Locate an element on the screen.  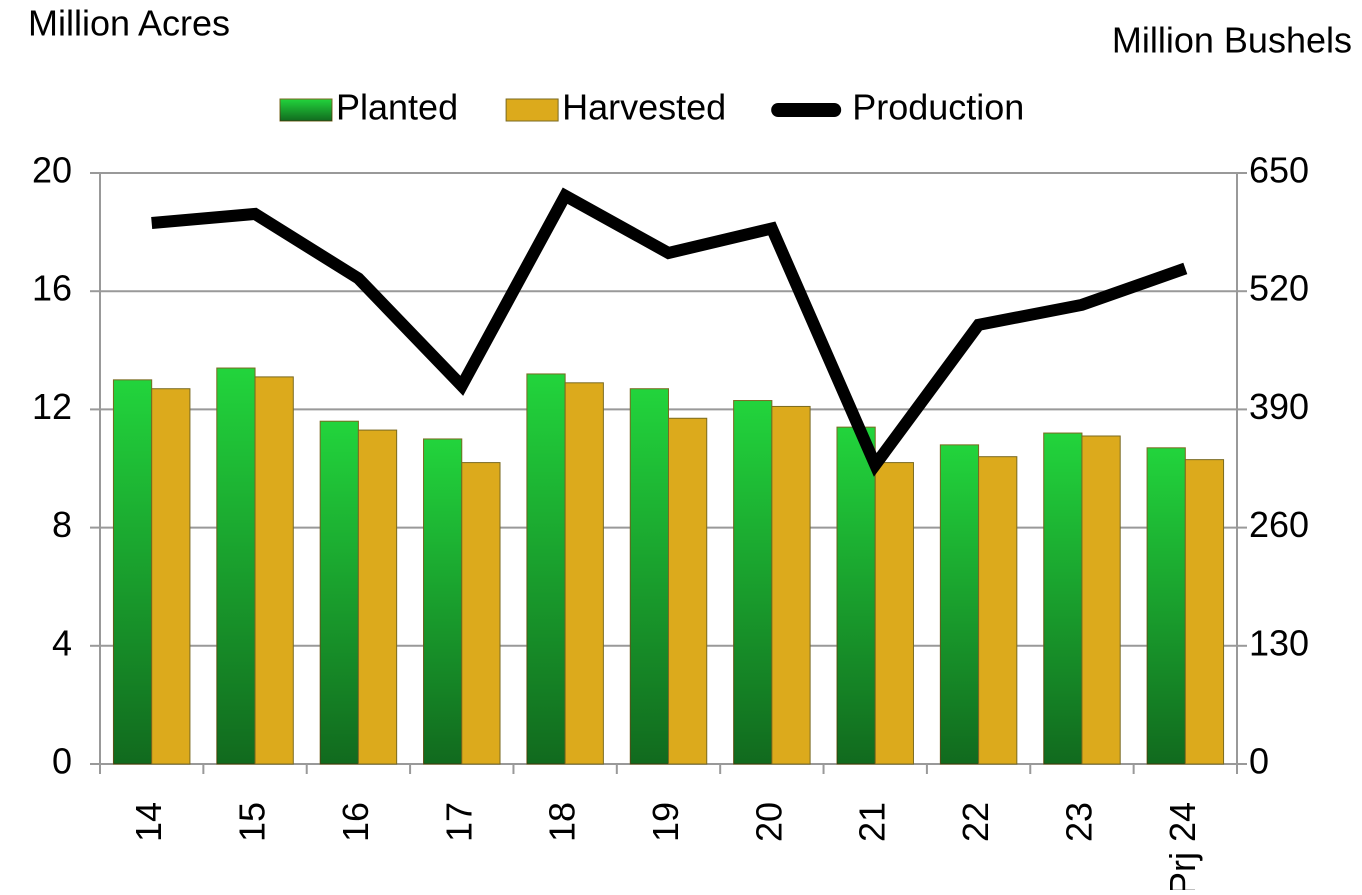
y2-tick-label: 0 is located at coordinates (1259, 761).